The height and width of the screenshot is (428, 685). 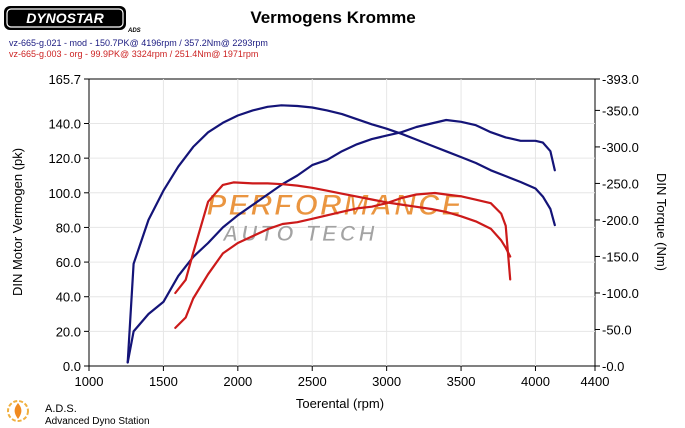 I want to click on brand-sub: ADS, so click(x=134, y=31).